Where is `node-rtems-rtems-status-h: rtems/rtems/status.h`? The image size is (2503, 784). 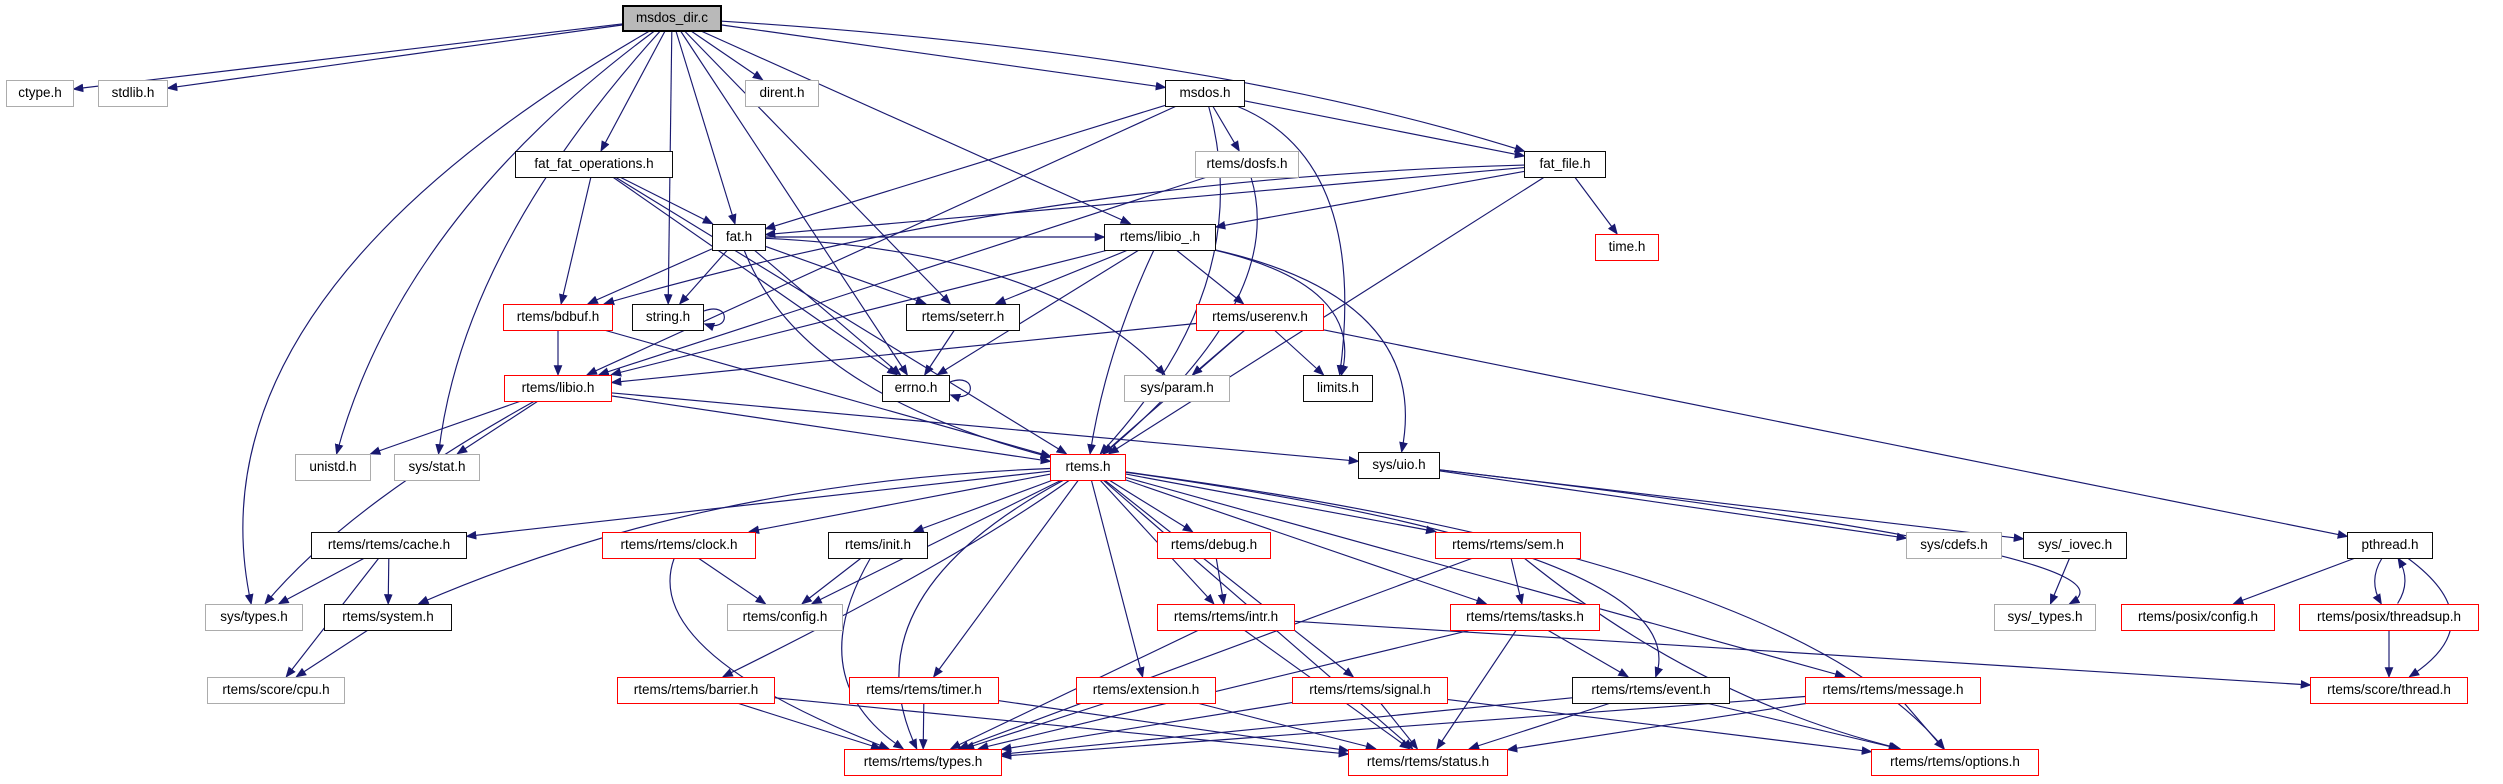 node-rtems-rtems-status-h: rtems/rtems/status.h is located at coordinates (1428, 762).